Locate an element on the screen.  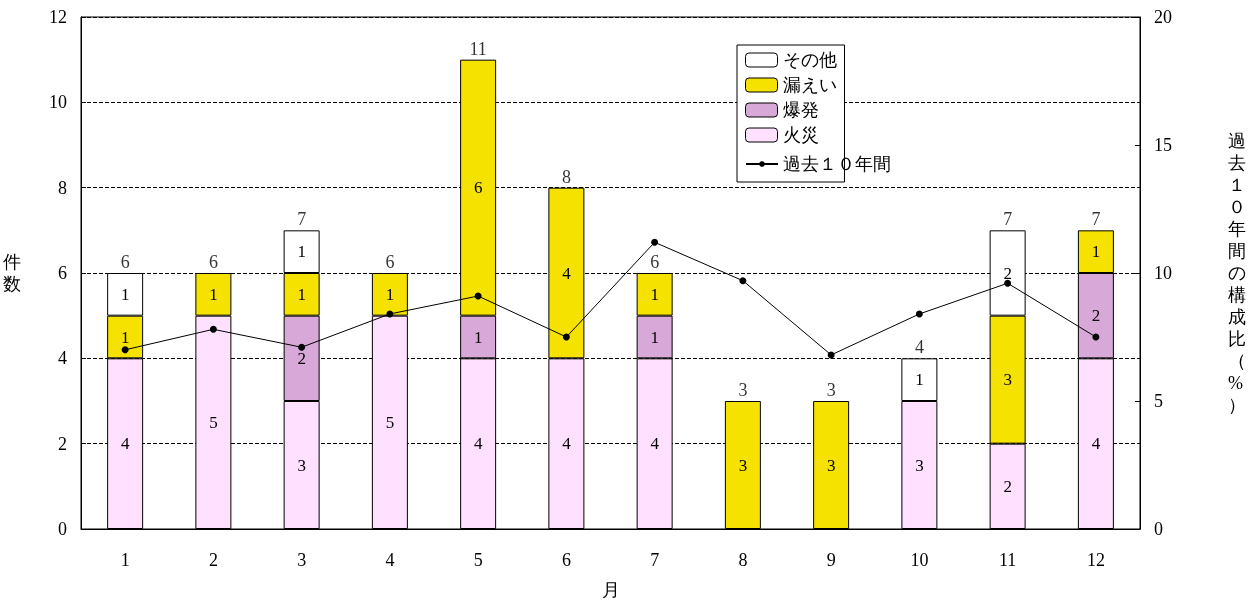
y-tick-label: 6 is located at coordinates (62, 273).